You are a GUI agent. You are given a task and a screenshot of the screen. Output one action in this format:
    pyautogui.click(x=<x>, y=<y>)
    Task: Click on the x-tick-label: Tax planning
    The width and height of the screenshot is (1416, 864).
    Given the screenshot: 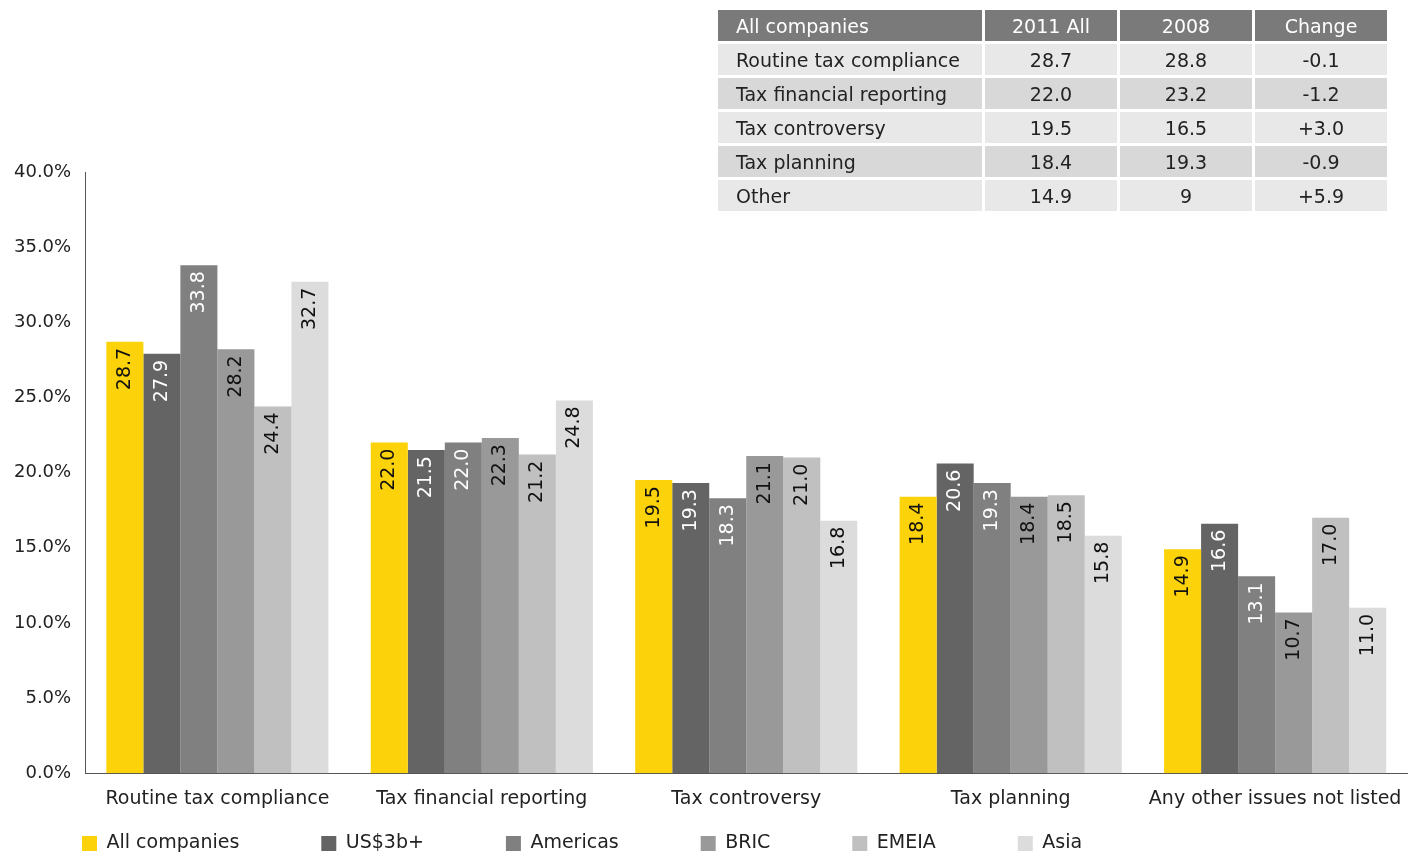 What is the action you would take?
    pyautogui.click(x=1010, y=796)
    